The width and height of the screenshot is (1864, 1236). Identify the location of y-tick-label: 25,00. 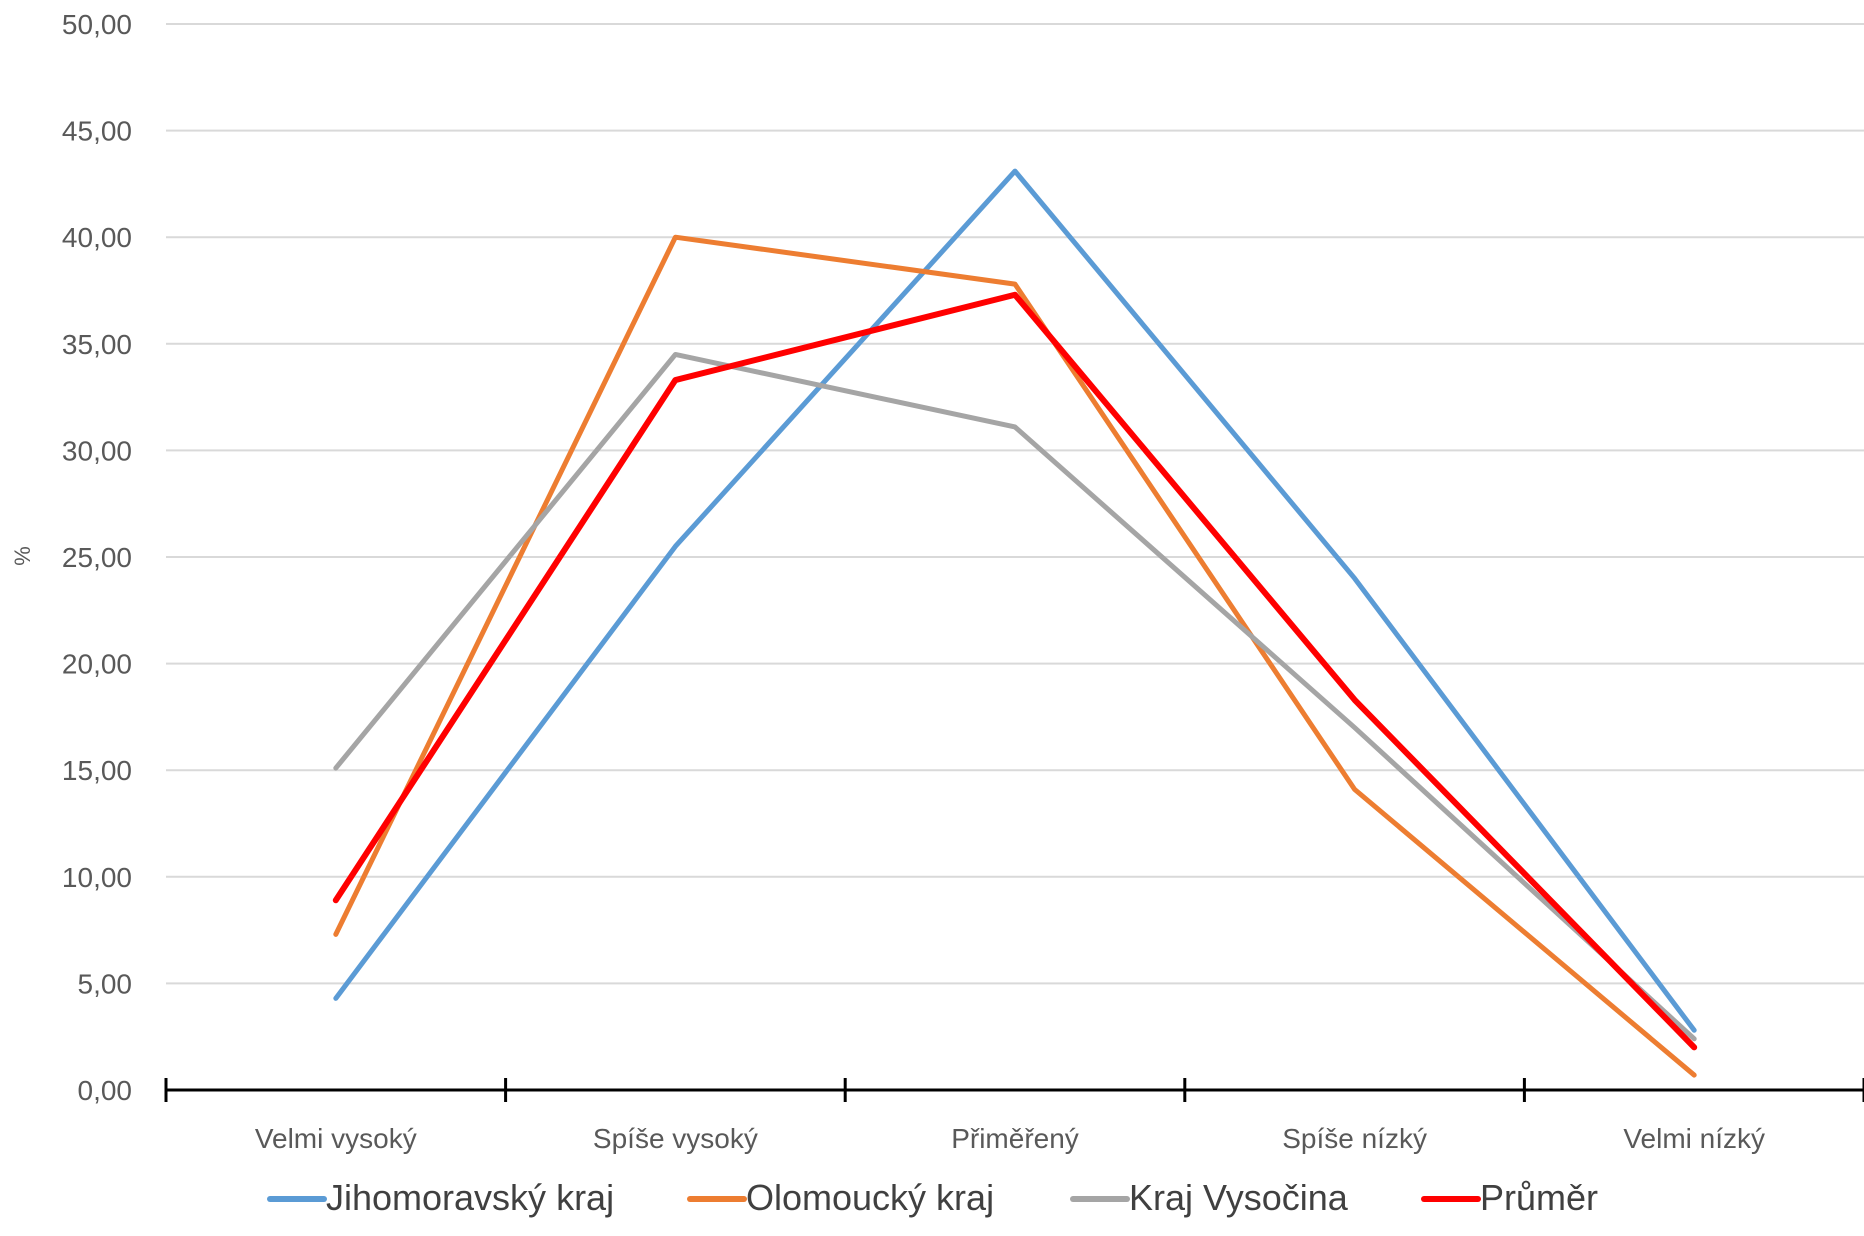
(97, 557).